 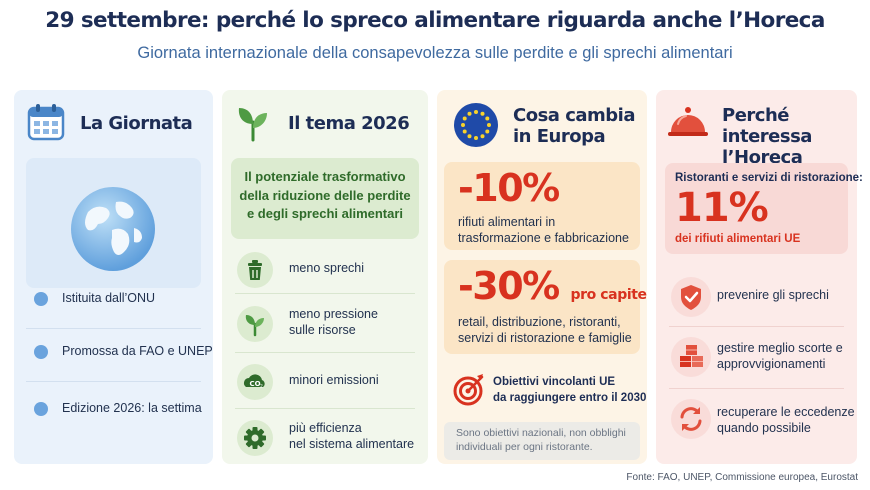 I want to click on list-item-label: Promossa da FAO e UNEP, so click(x=137, y=351).